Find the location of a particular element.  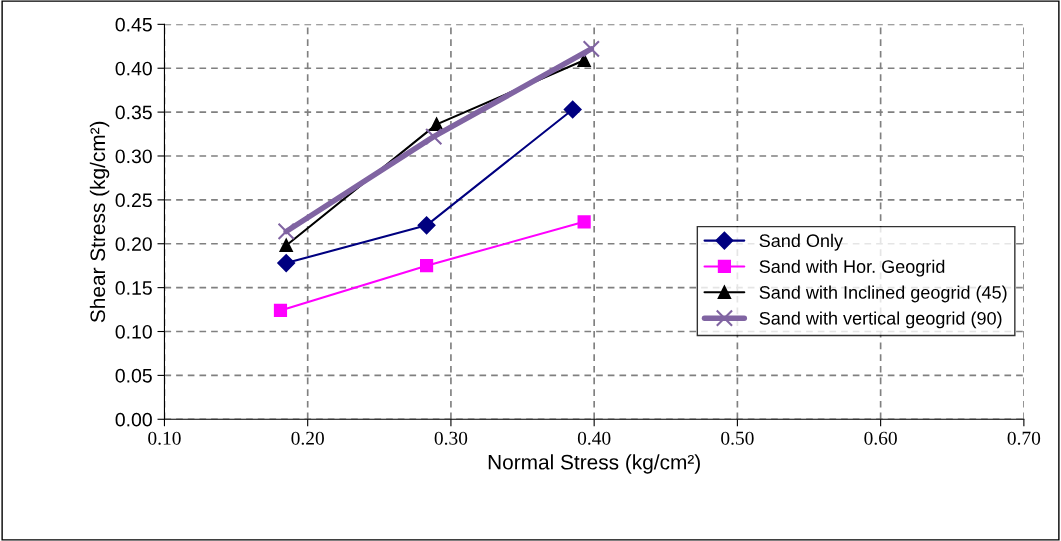

x-tick-label: 0.10 is located at coordinates (164, 438).